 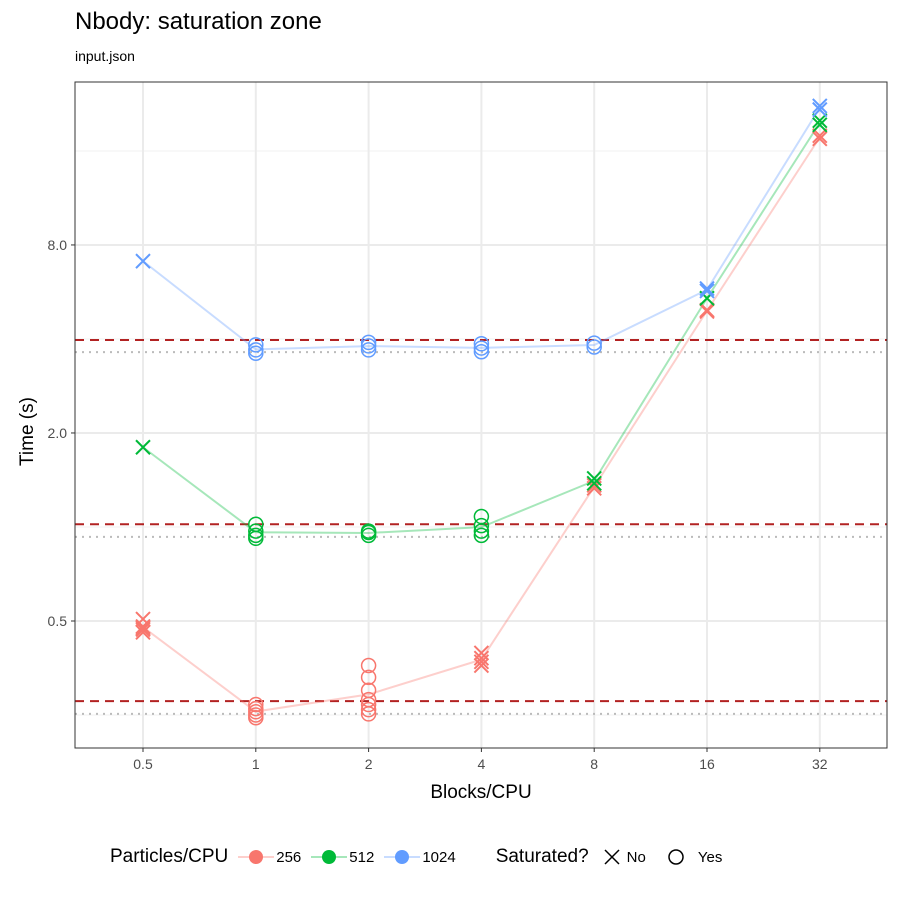 I want to click on y-tick-label: 8.0, so click(x=58, y=245).